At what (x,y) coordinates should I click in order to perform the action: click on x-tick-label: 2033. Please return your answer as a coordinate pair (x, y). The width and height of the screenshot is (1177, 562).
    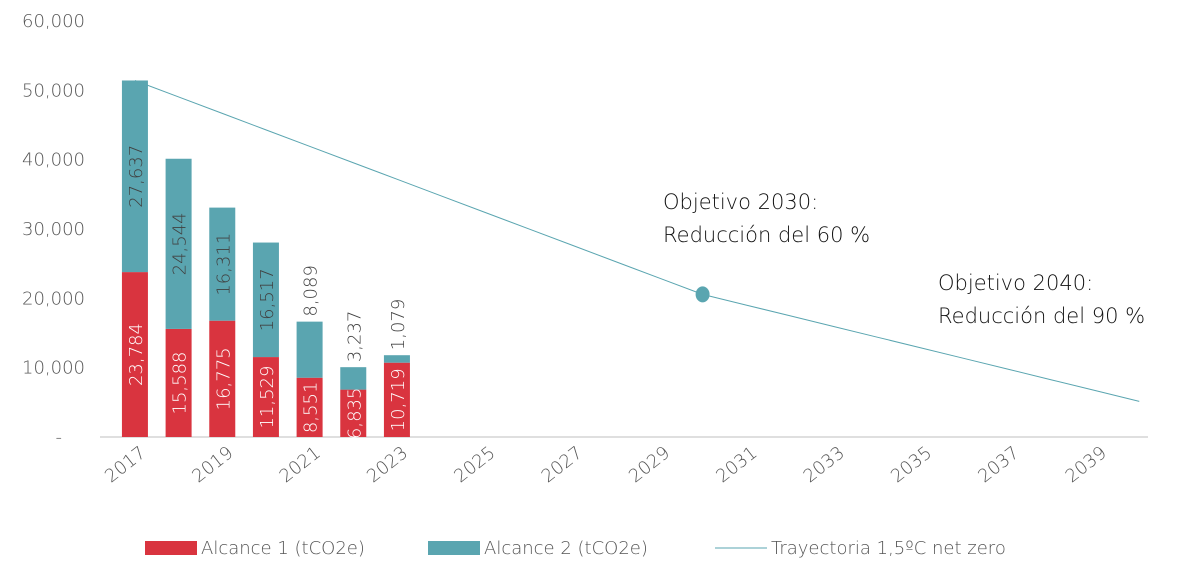
    Looking at the image, I should click on (824, 464).